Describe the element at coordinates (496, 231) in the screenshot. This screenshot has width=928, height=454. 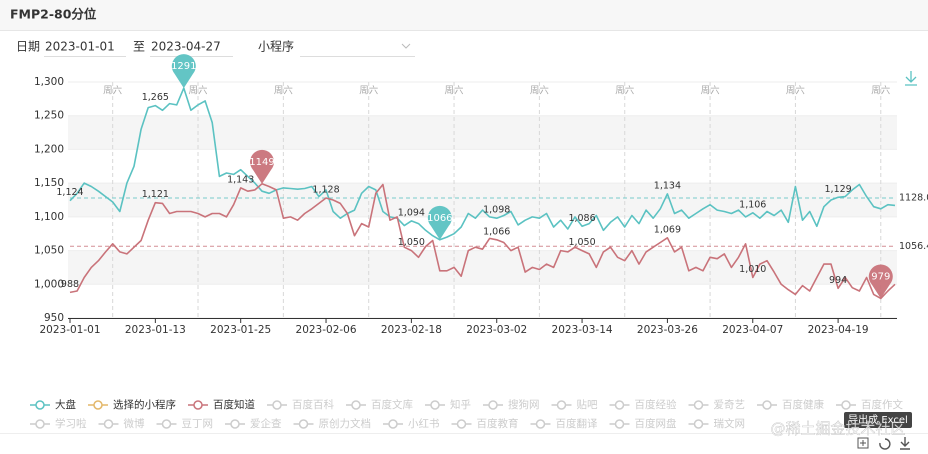
I see `data-label: 1,066` at that location.